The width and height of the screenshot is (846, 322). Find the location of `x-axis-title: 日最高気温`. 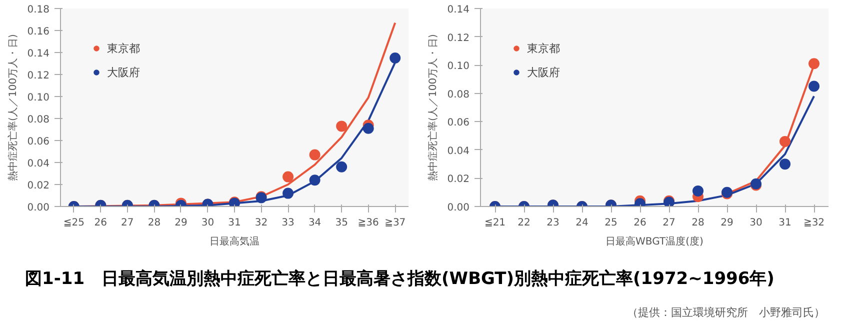

x-axis-title: 日最高気温 is located at coordinates (235, 242).